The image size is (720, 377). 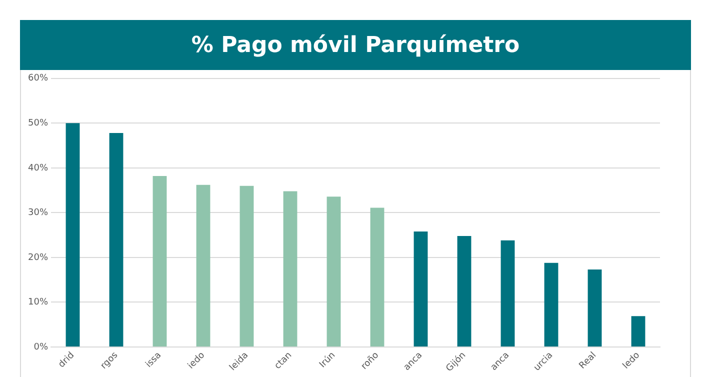 I want to click on y-tick-label: 40%, so click(x=38, y=168).